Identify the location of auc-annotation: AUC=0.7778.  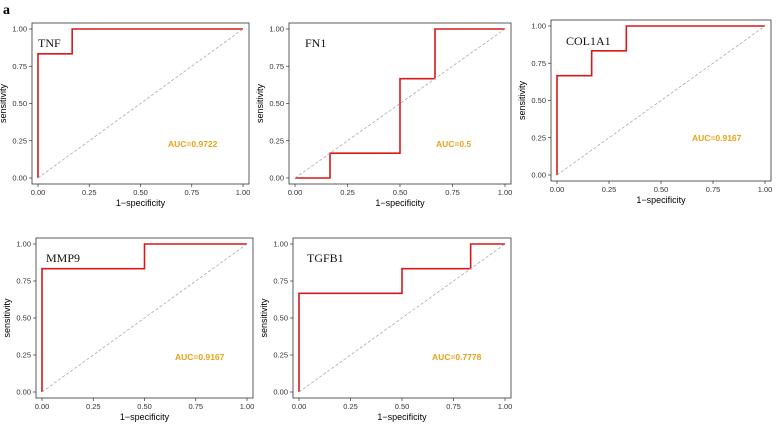
(457, 357).